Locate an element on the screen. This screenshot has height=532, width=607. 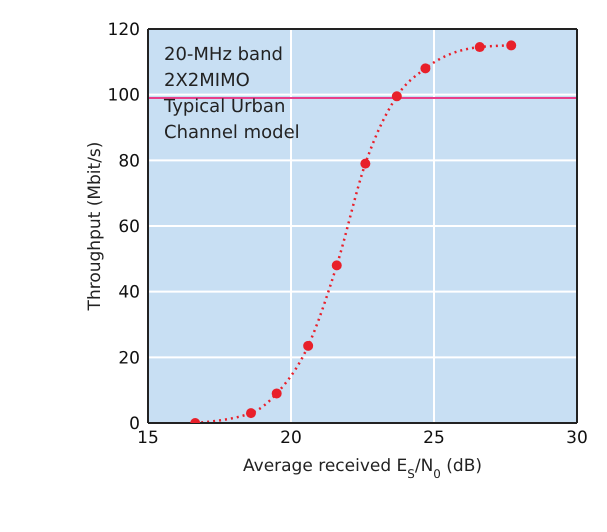
annotation: 2X2MIMO is located at coordinates (207, 81).